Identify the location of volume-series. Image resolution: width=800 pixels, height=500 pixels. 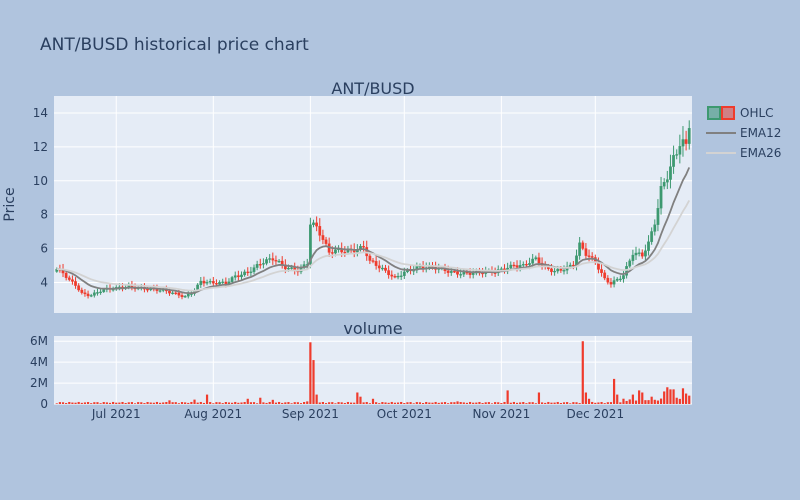
(373, 372).